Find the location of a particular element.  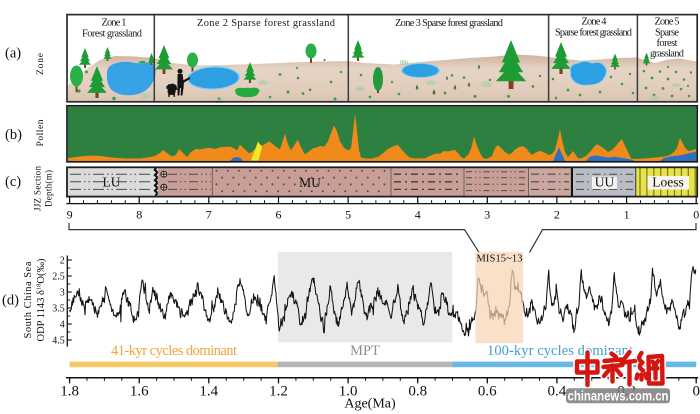

svg-text: South China Sea is located at coordinates (28, 299).